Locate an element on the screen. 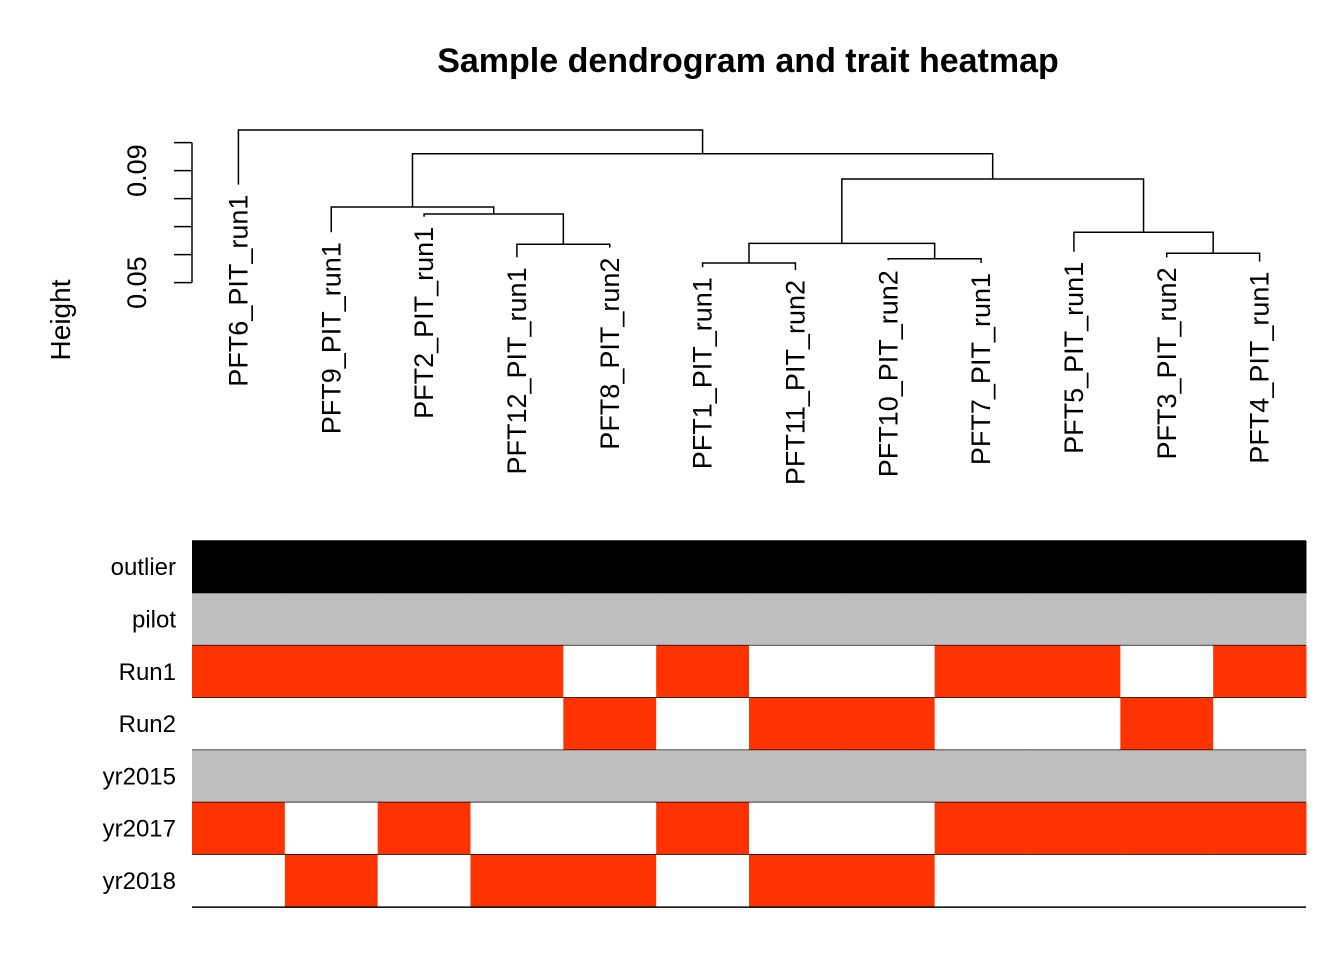 The width and height of the screenshot is (1344, 960). trait-label: outlier is located at coordinates (143, 567).